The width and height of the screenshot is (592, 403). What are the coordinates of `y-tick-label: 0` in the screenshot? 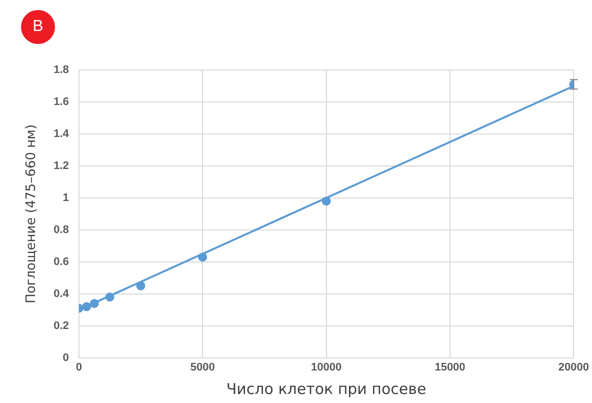 It's located at (65, 358).